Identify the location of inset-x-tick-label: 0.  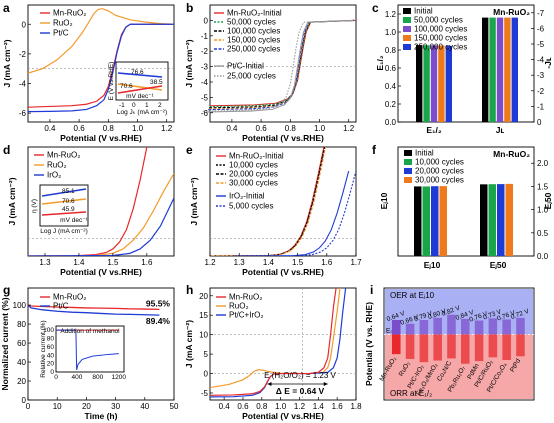
(134, 105).